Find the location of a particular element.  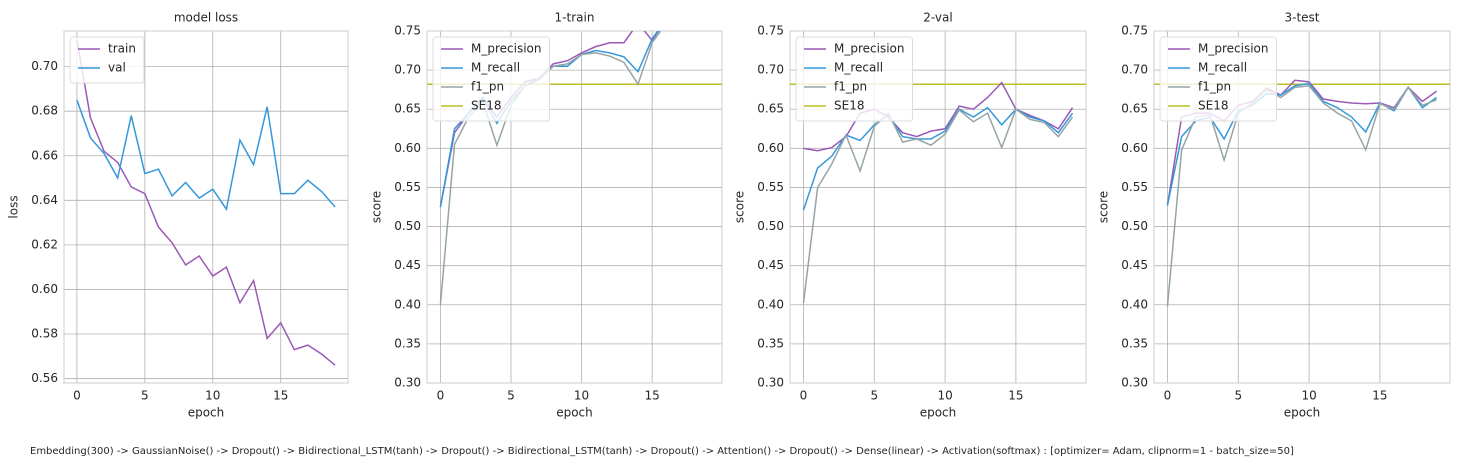

y-axis-label: loss is located at coordinates (14, 206).